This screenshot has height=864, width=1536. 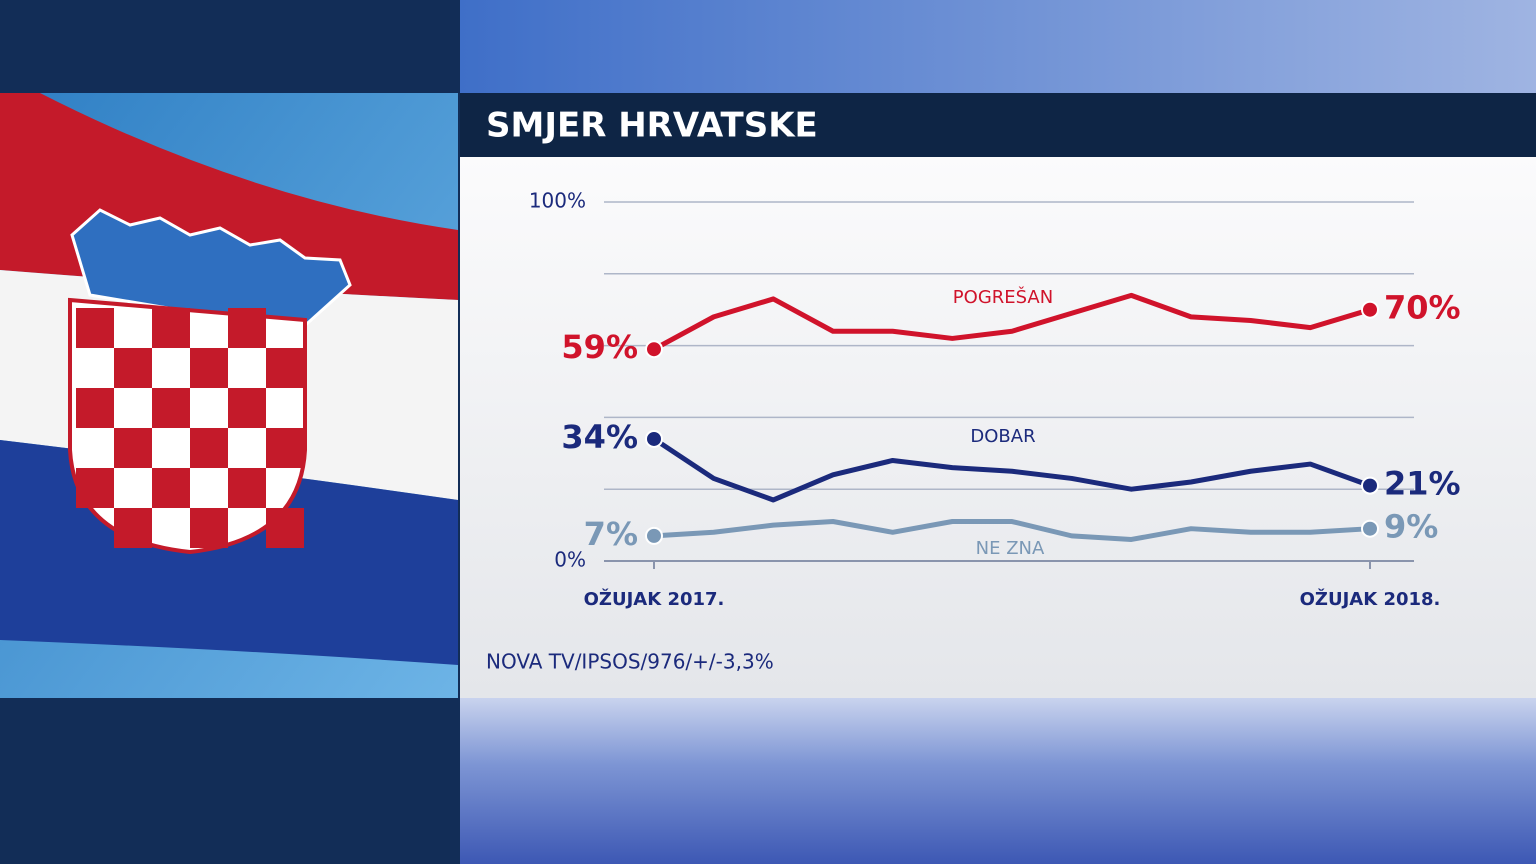 What do you see at coordinates (998, 125) in the screenshot?
I see `title-bar` at bounding box center [998, 125].